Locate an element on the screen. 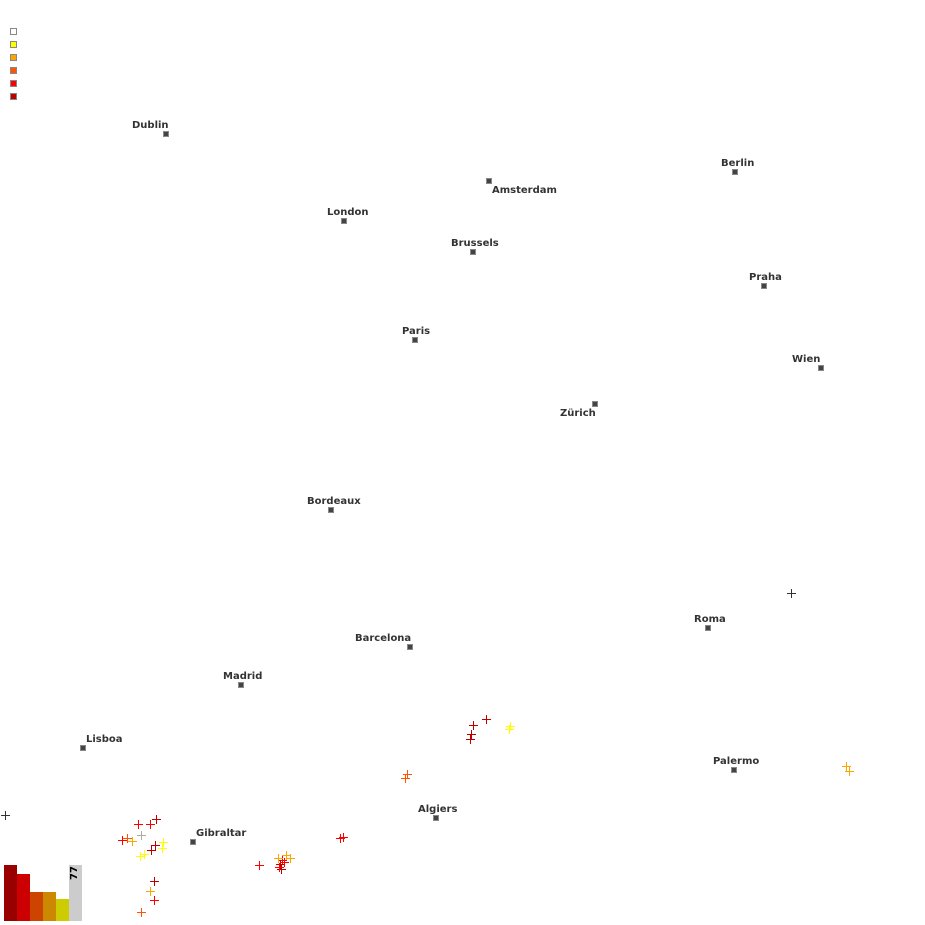  strike-count: 77 is located at coordinates (74, 873).